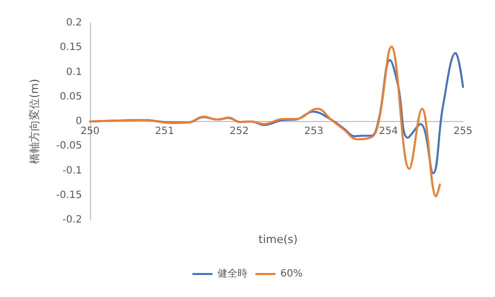 Image resolution: width=495 pixels, height=297 pixels. Describe the element at coordinates (71, 96) in the screenshot. I see `y-tick-label: 0.05` at that location.